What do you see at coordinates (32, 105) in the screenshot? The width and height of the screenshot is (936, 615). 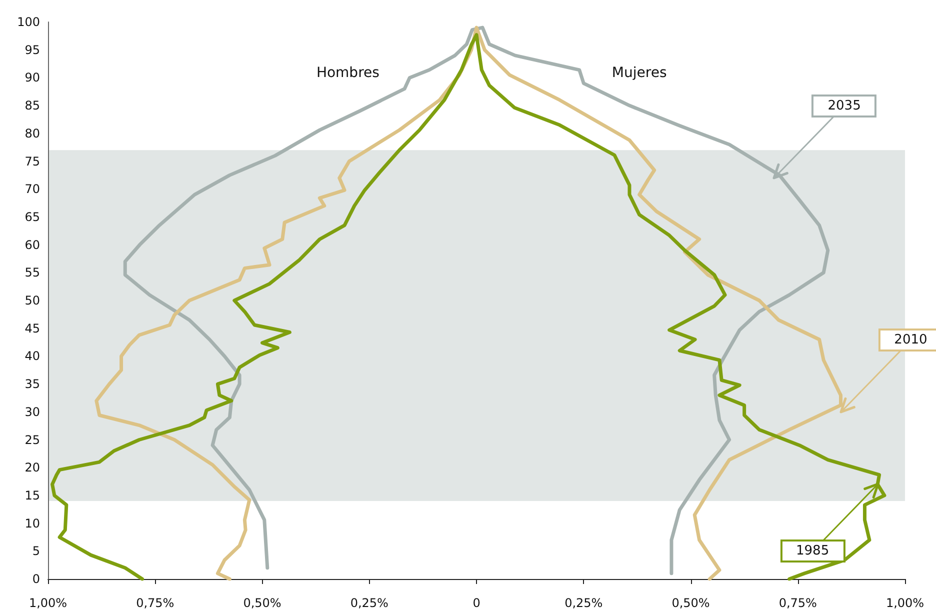 I see `y-tick-label: 85` at bounding box center [32, 105].